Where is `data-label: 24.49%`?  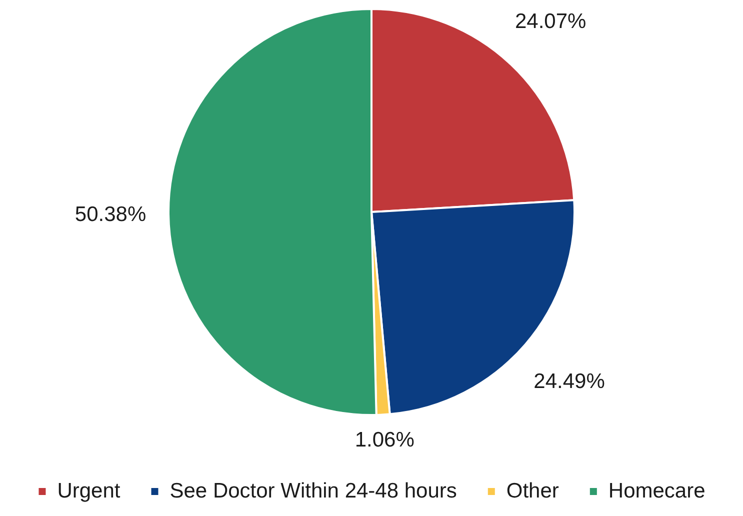 data-label: 24.49% is located at coordinates (569, 382).